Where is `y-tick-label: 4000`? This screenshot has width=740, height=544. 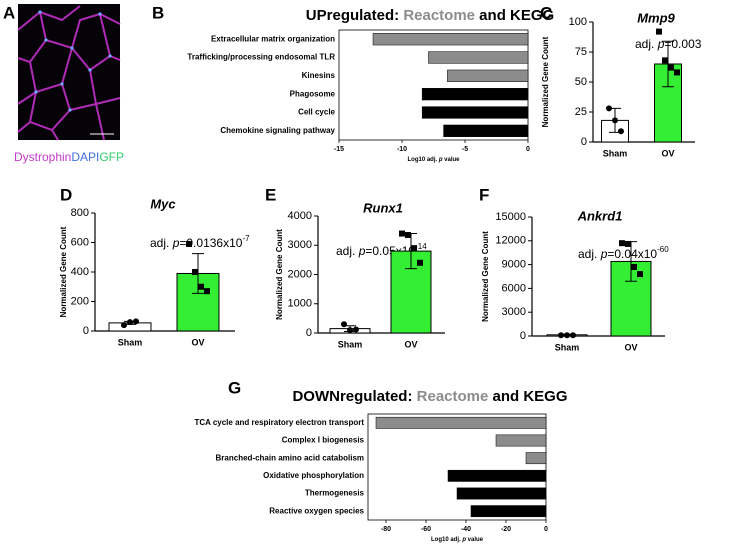 y-tick-label: 4000 is located at coordinates (300, 216).